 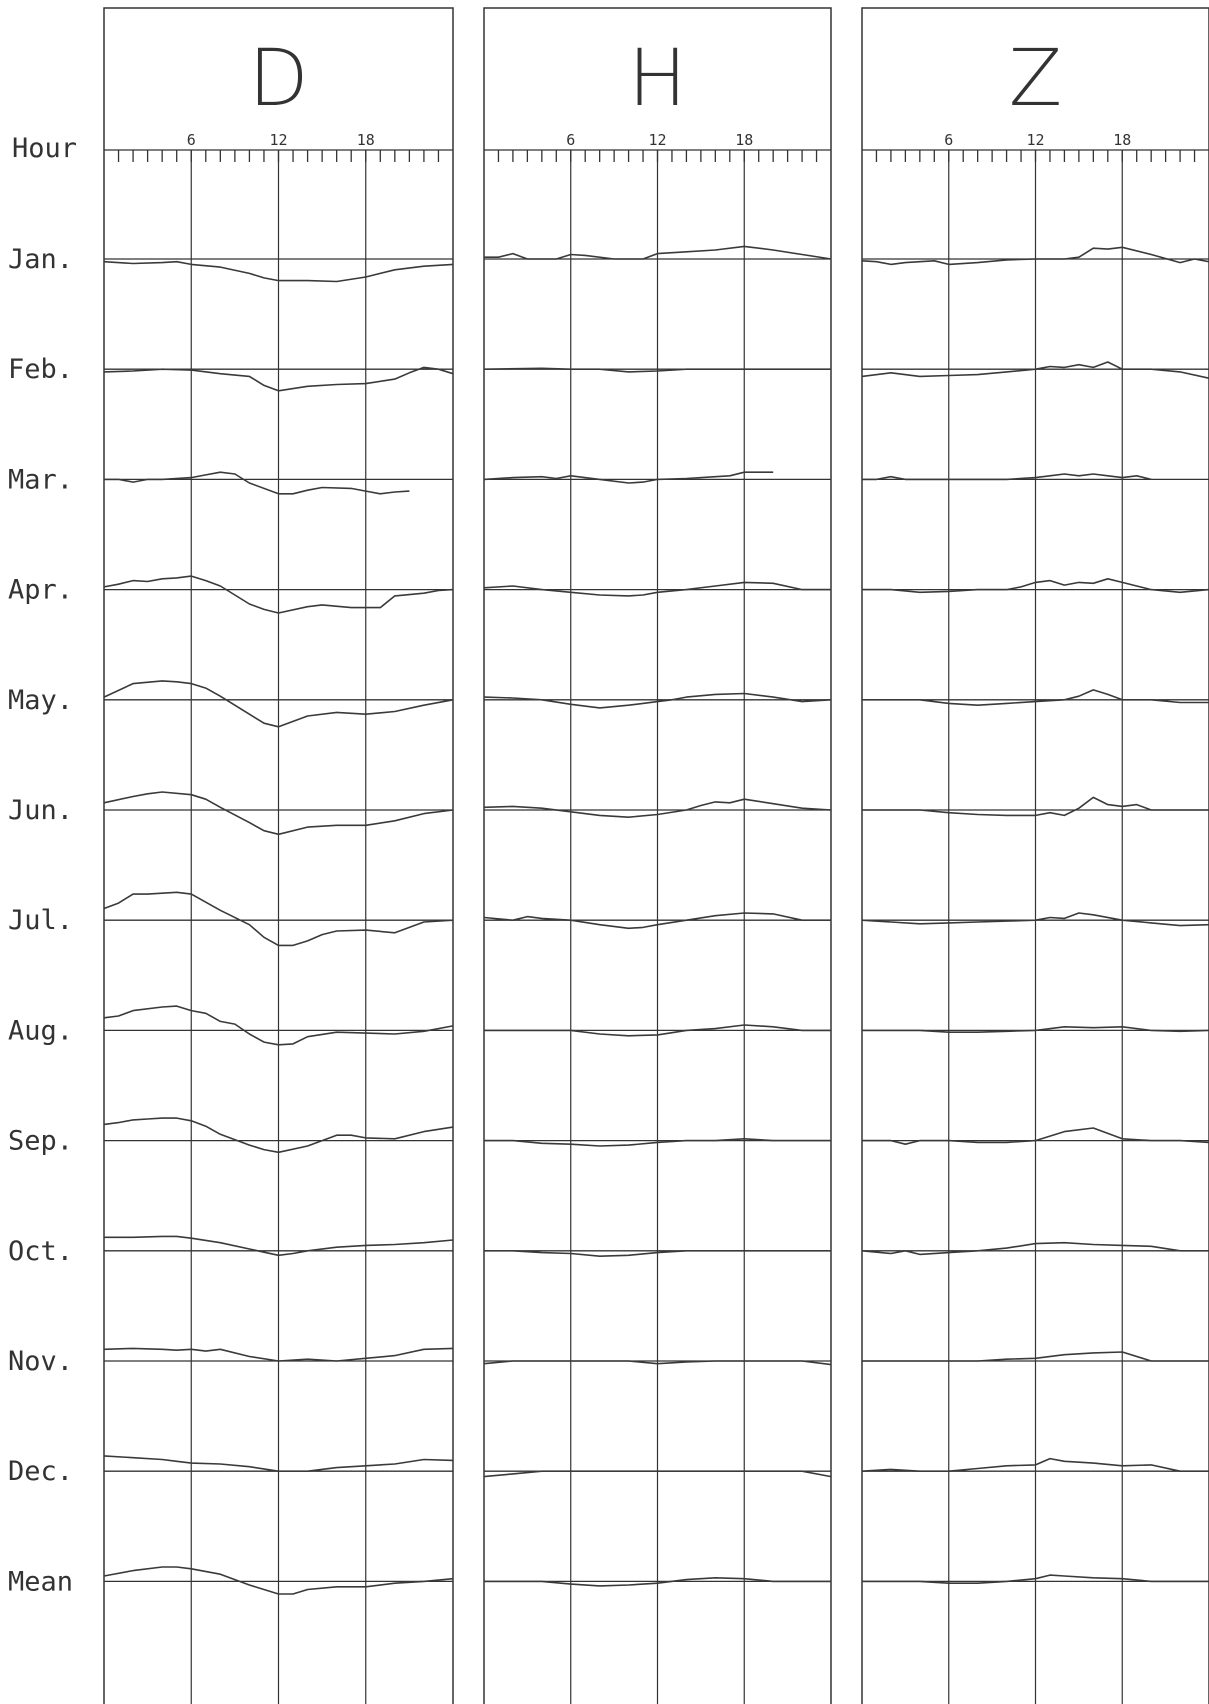 I want to click on row-label: Jul., so click(x=40, y=920).